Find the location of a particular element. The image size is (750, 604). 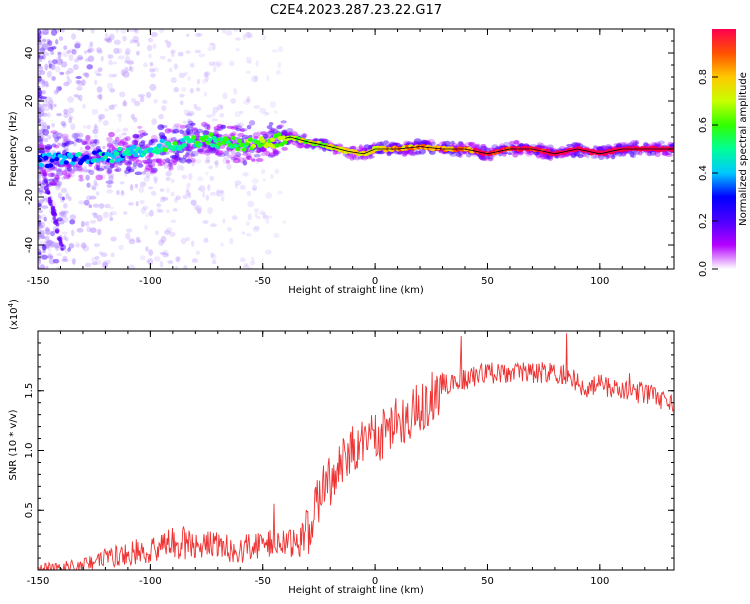

x-tick-label: -150 is located at coordinates (38, 581).